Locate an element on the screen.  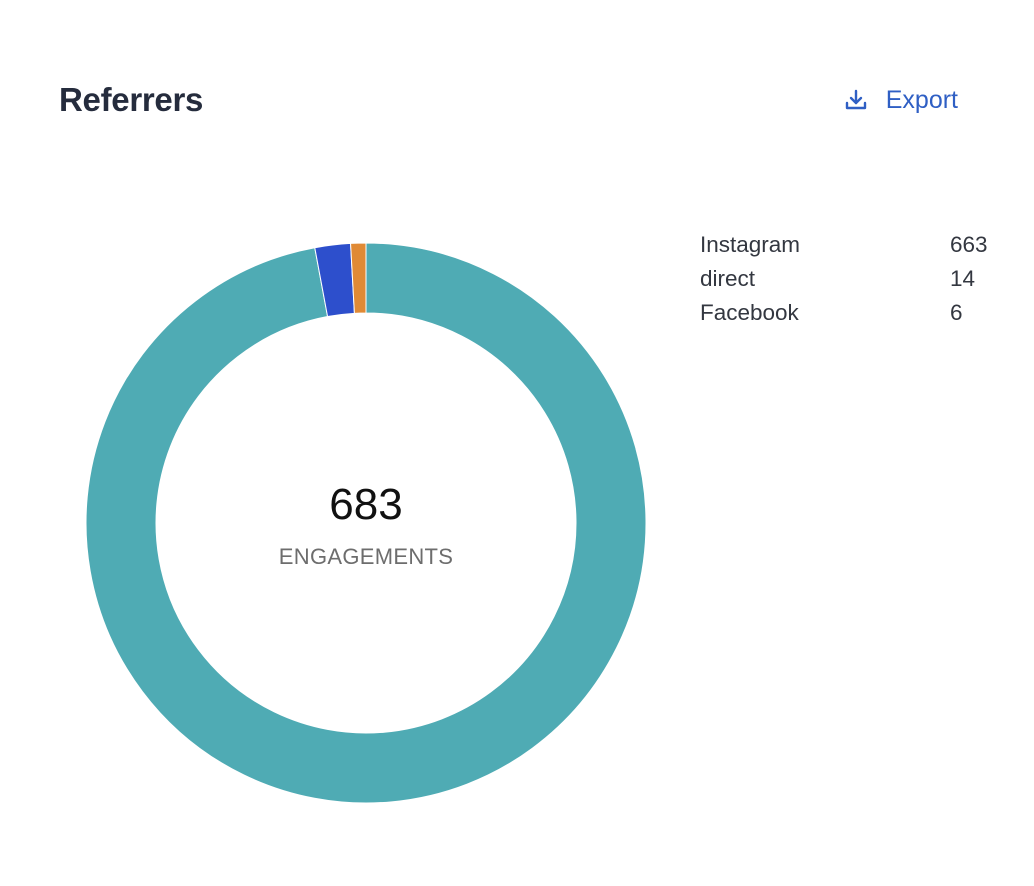
legend-value: 14 is located at coordinates (963, 278).